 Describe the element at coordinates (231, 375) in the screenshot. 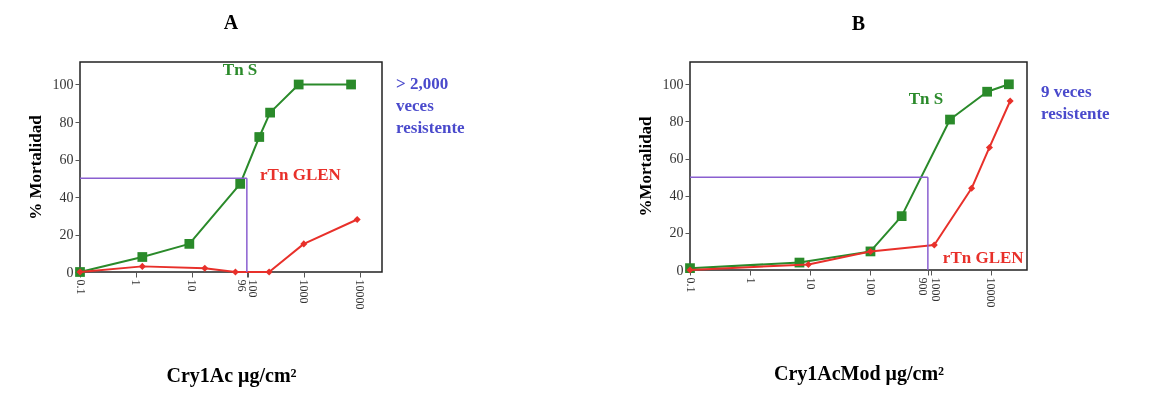

I see `x-axis-title: Cry1Ac μg/cm²` at that location.